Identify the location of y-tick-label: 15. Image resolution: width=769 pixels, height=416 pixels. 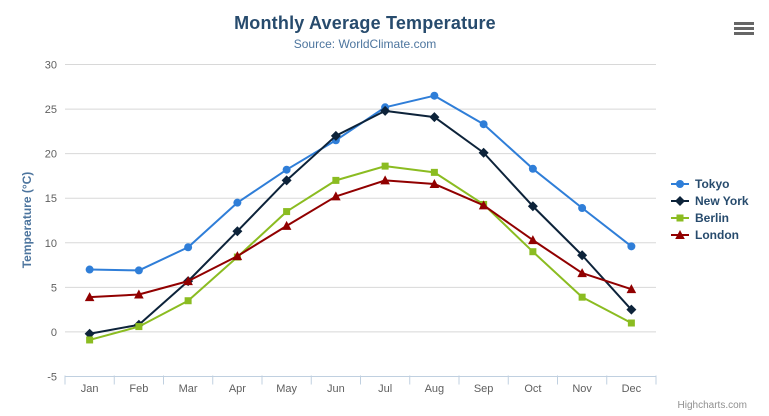
(51, 199).